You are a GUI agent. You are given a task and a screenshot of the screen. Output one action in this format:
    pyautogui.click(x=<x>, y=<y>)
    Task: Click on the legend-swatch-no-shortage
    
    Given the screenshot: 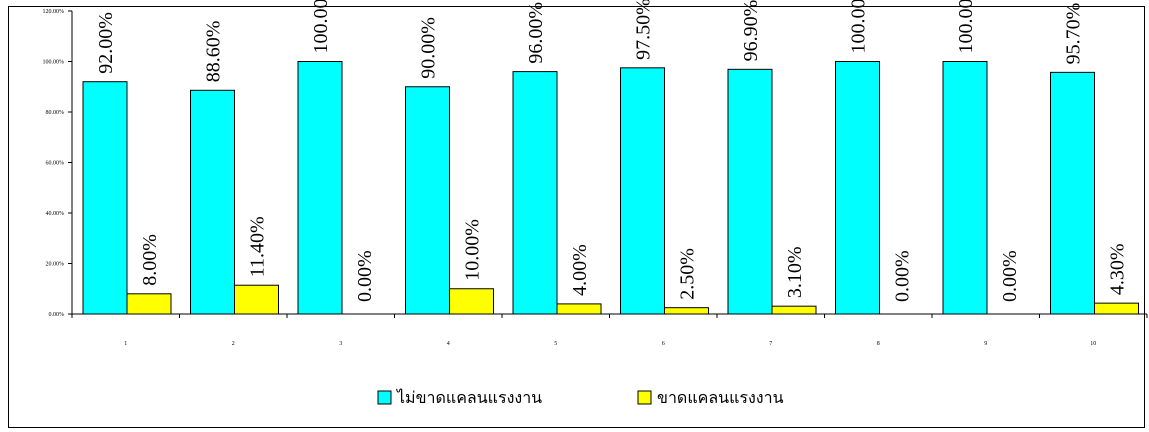 What is the action you would take?
    pyautogui.click(x=384, y=397)
    